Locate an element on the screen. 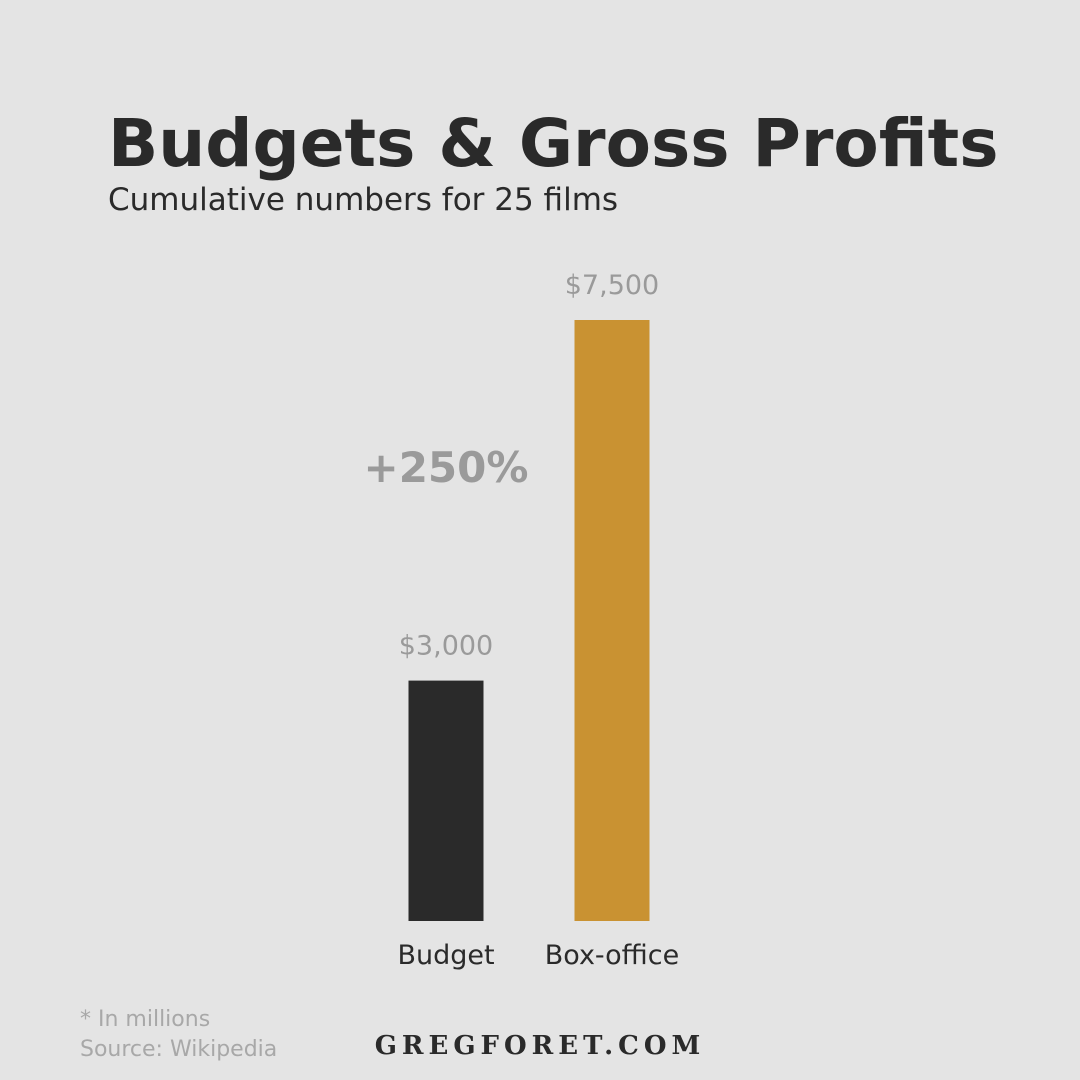 The width and height of the screenshot is (1080, 1080). source-note: Source: Wikipedia is located at coordinates (178, 1049).